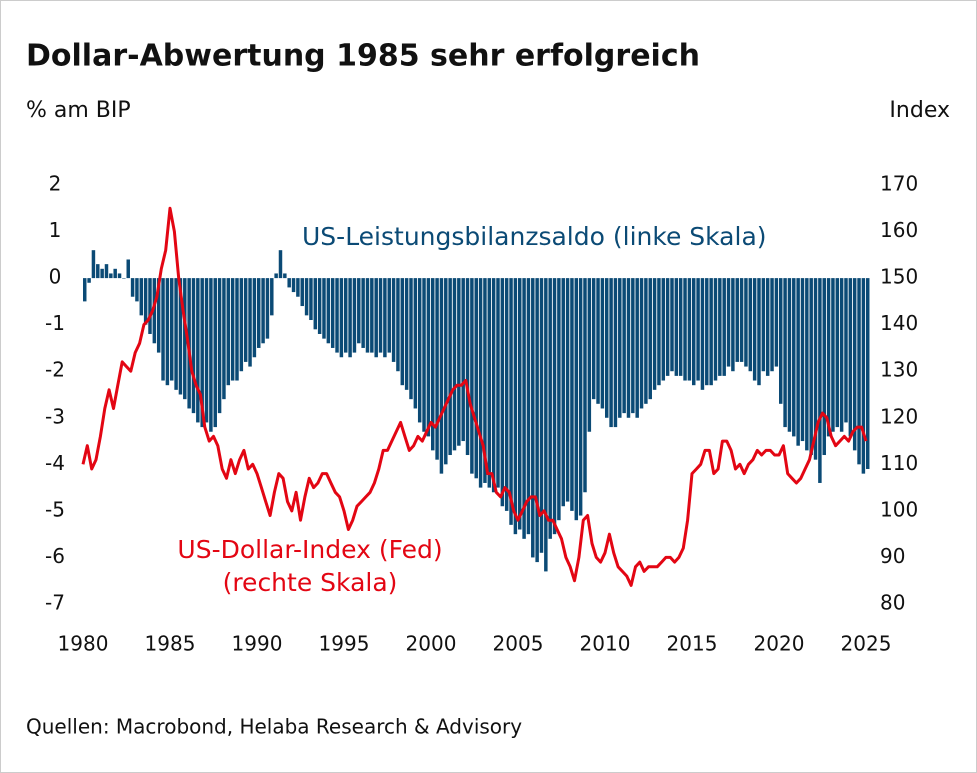  I want to click on x-tick-label: 2010, so click(605, 644).